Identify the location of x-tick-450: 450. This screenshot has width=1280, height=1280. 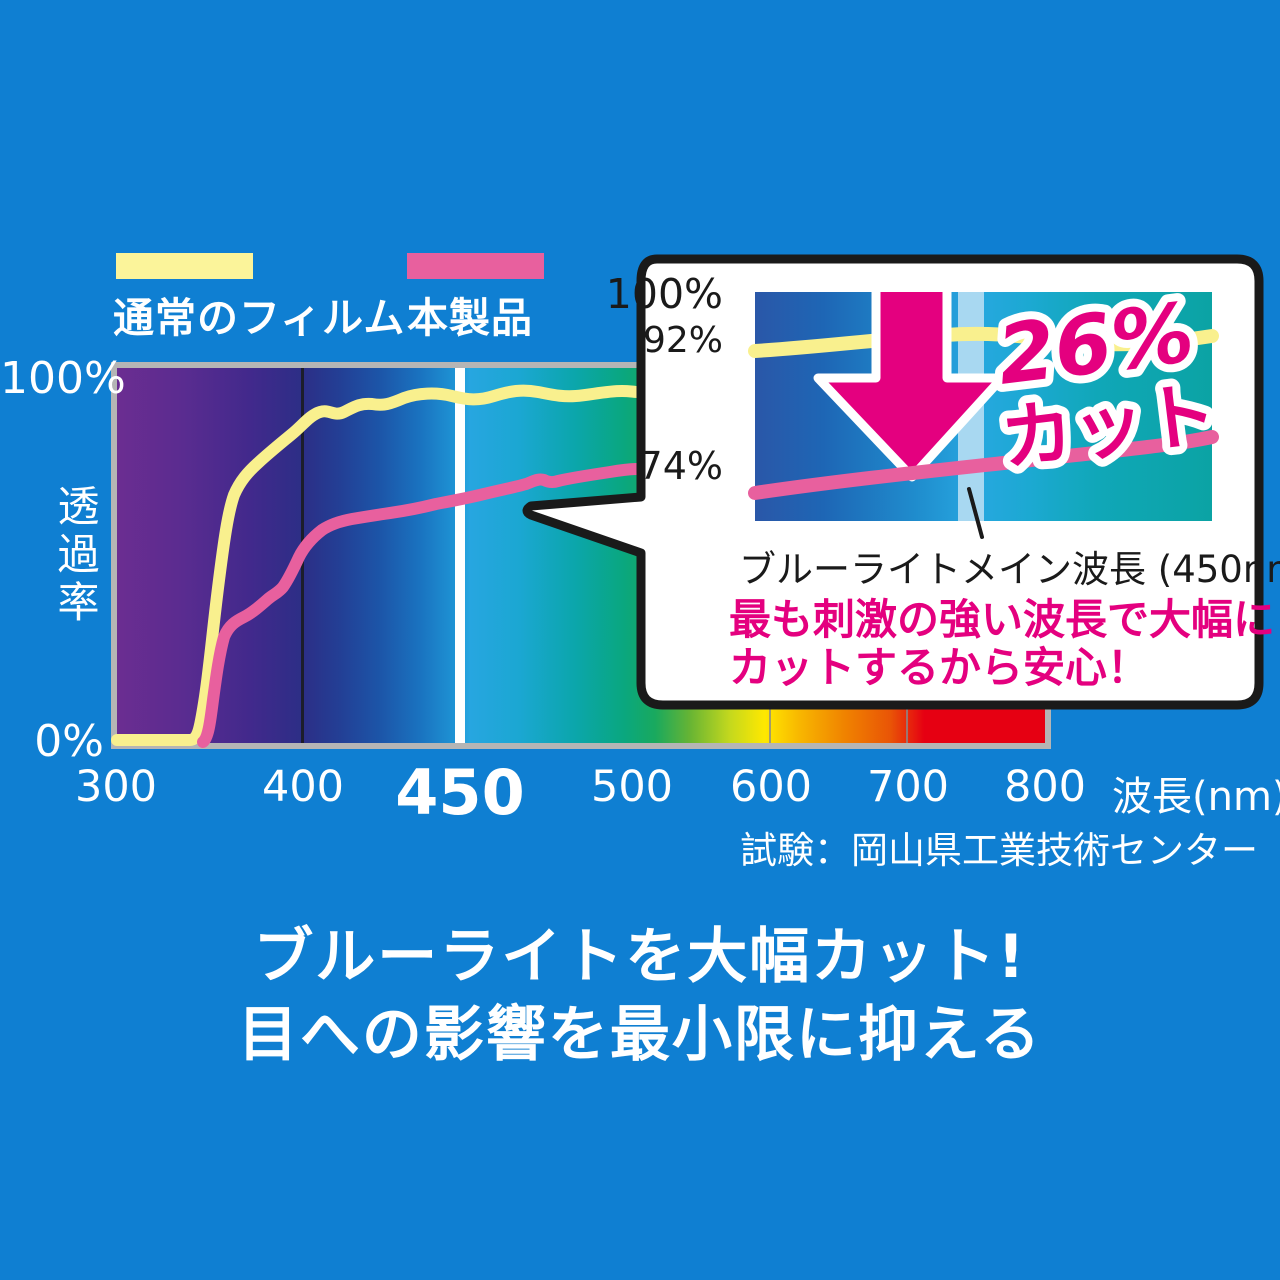
(460, 792).